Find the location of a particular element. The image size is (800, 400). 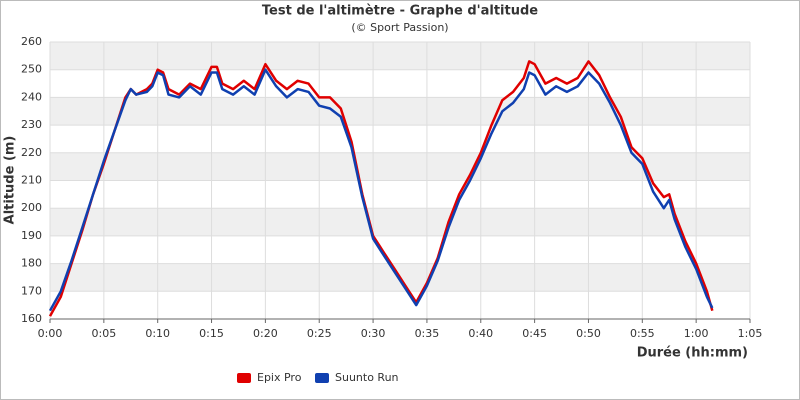

legend-label: Suunto Run is located at coordinates (367, 377).